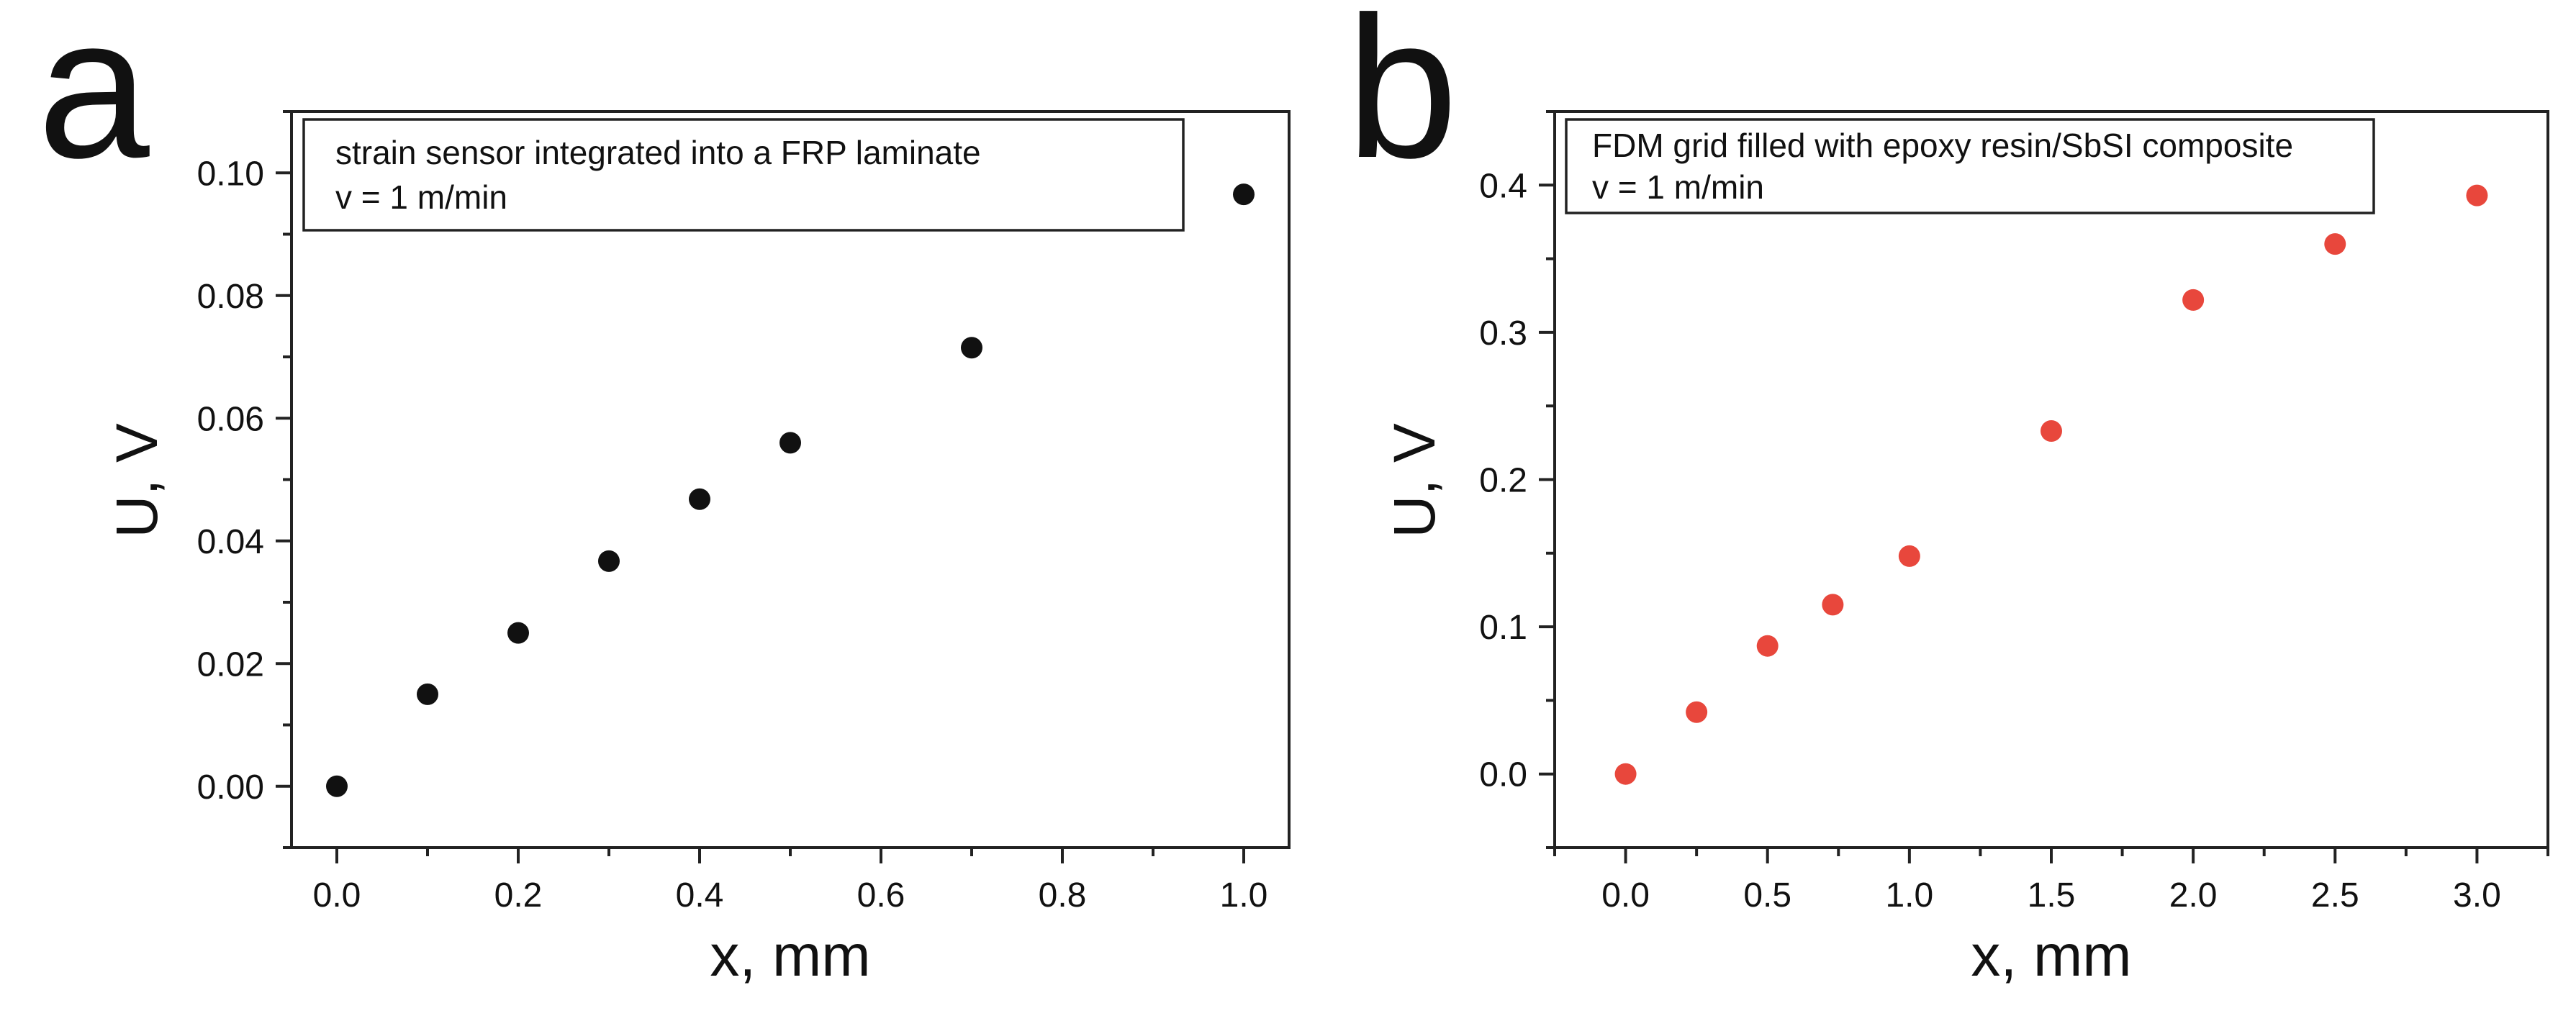  I want to click on panel-a-x-tick-label: 0.2, so click(519, 895).